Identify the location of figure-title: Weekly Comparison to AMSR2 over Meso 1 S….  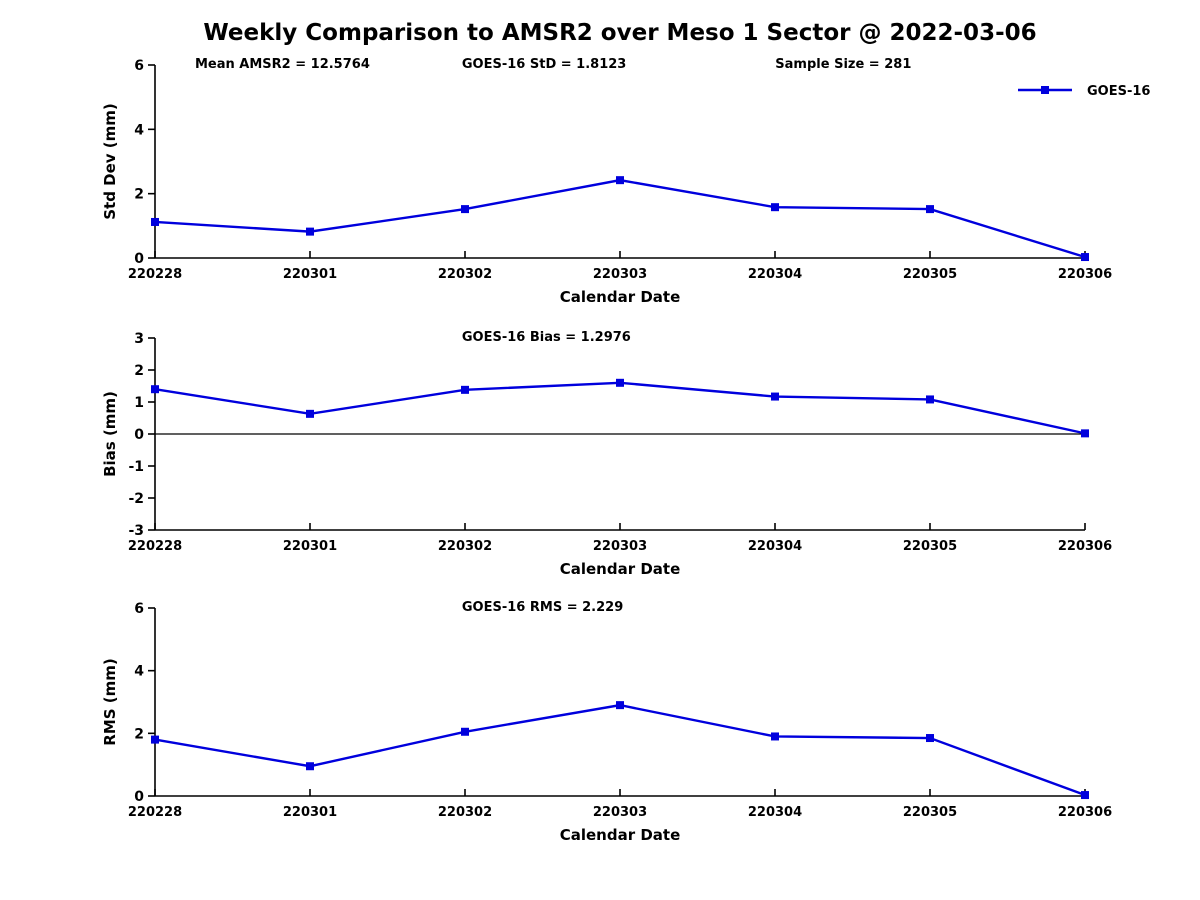
(620, 33).